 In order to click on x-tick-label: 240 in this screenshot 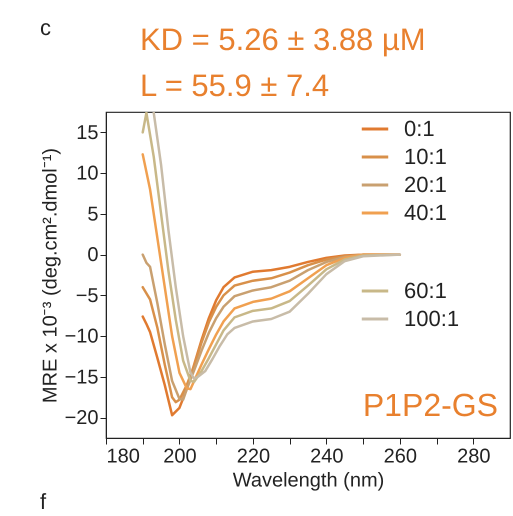, I will do `click(327, 457)`.